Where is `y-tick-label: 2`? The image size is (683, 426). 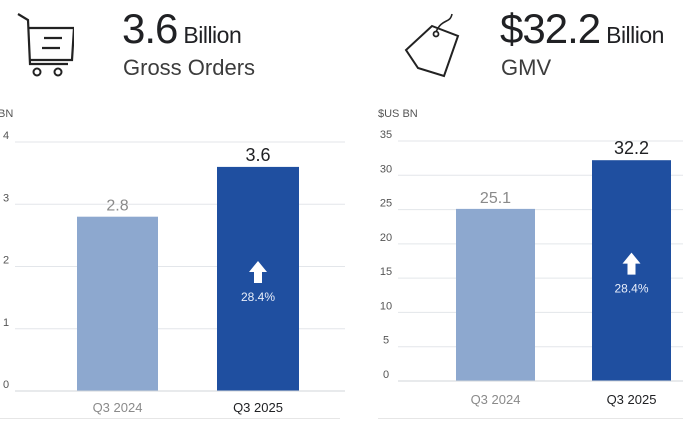
y-tick-label: 2 is located at coordinates (6, 261).